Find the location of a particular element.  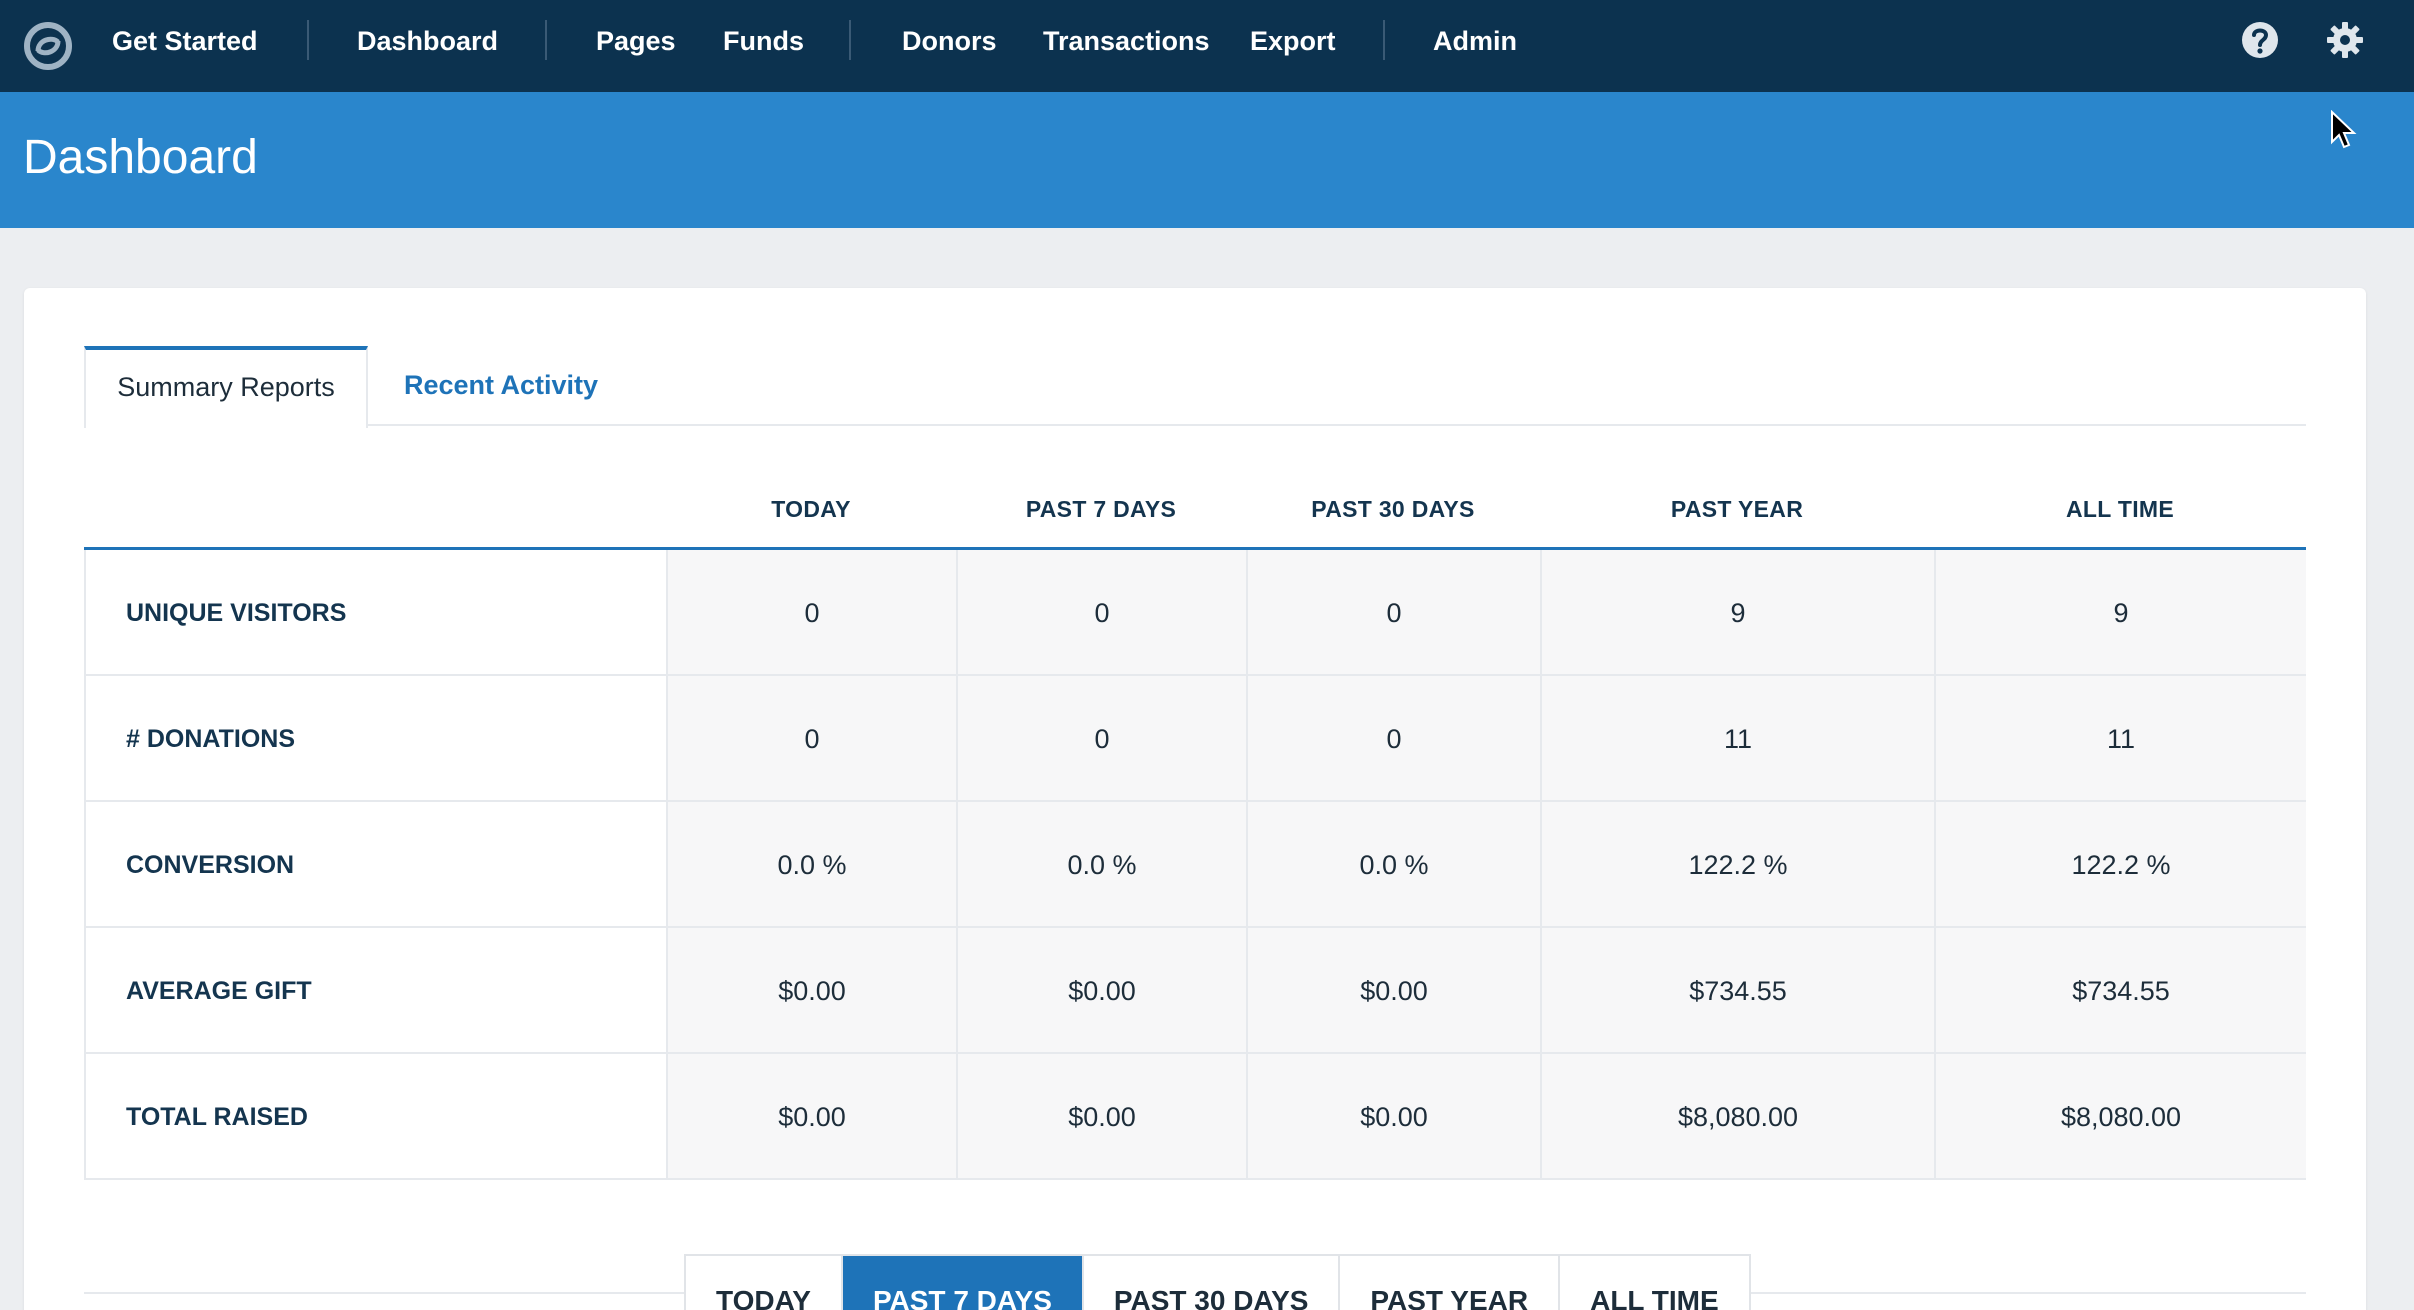

row-label-average-gift: AVERAGE GIFT is located at coordinates (219, 991).